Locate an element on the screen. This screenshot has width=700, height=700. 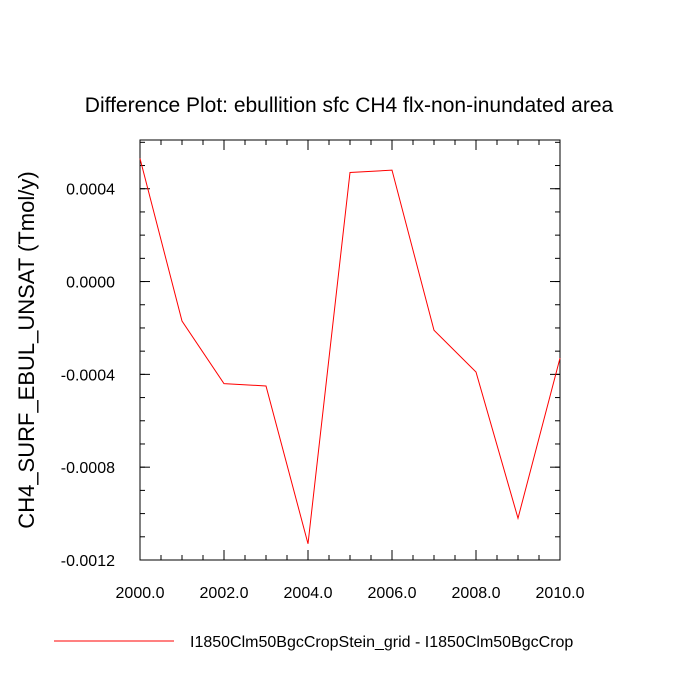
x-tick-label: 2010.0 is located at coordinates (560, 593).